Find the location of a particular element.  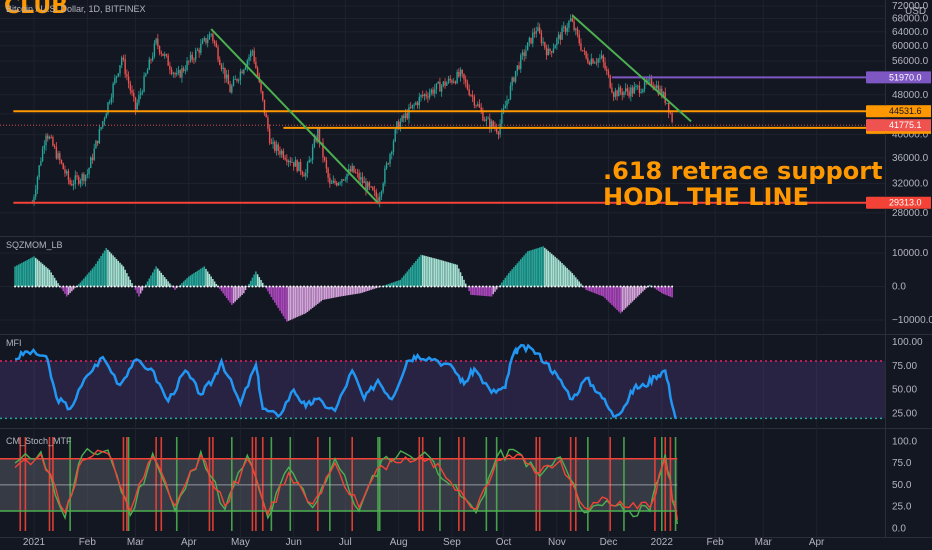

stoch-tick-label: 100.0 is located at coordinates (904, 441).